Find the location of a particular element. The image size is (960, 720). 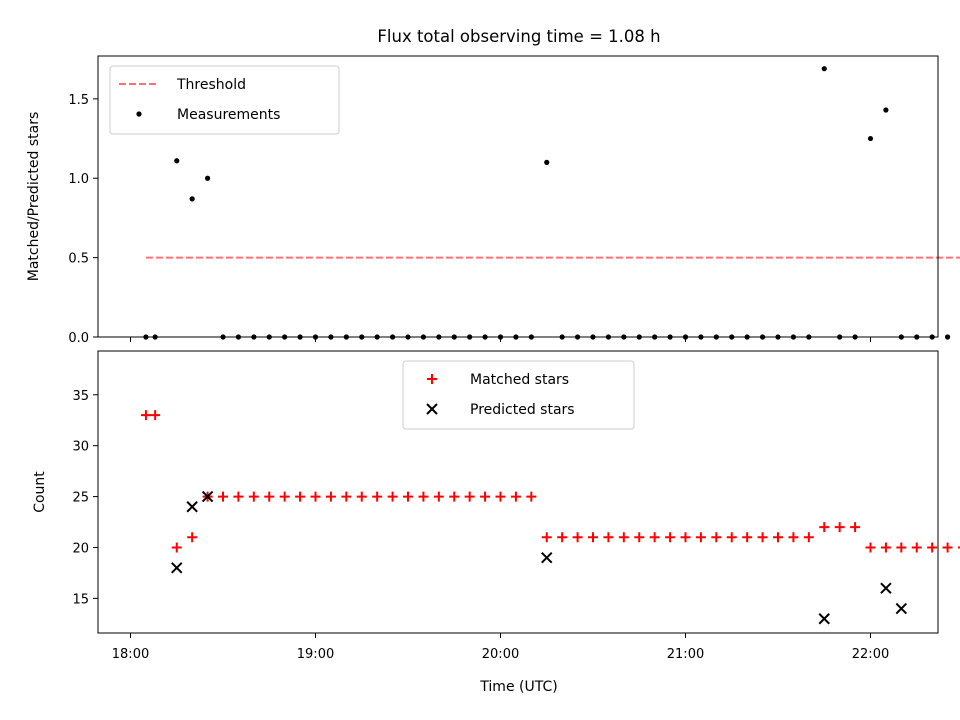

y-tick-label: 0.0 is located at coordinates (78, 338).